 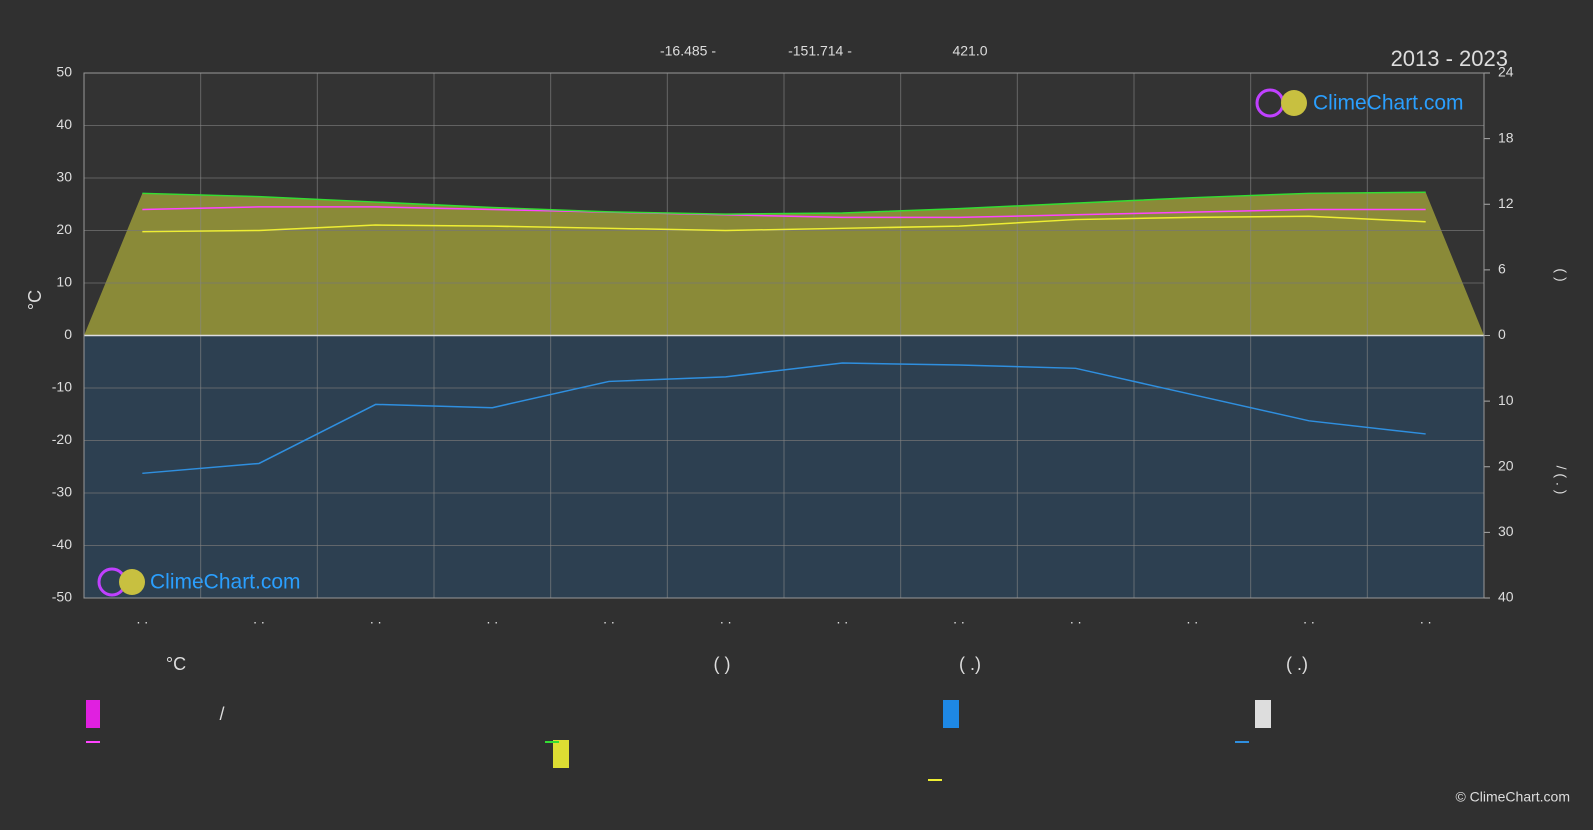 What do you see at coordinates (1561, 480) in the screenshot?
I see `y3-label: / ( . )` at bounding box center [1561, 480].